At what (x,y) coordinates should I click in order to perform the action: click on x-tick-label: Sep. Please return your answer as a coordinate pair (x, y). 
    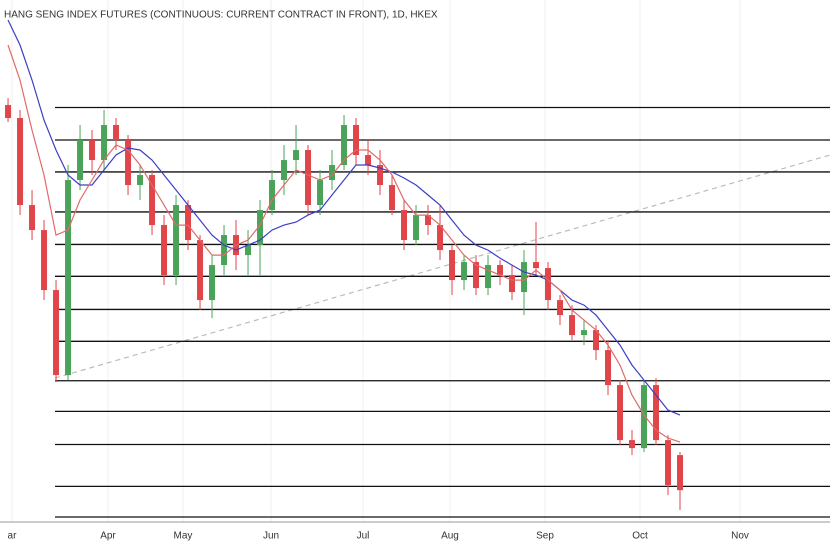
    Looking at the image, I should click on (545, 536).